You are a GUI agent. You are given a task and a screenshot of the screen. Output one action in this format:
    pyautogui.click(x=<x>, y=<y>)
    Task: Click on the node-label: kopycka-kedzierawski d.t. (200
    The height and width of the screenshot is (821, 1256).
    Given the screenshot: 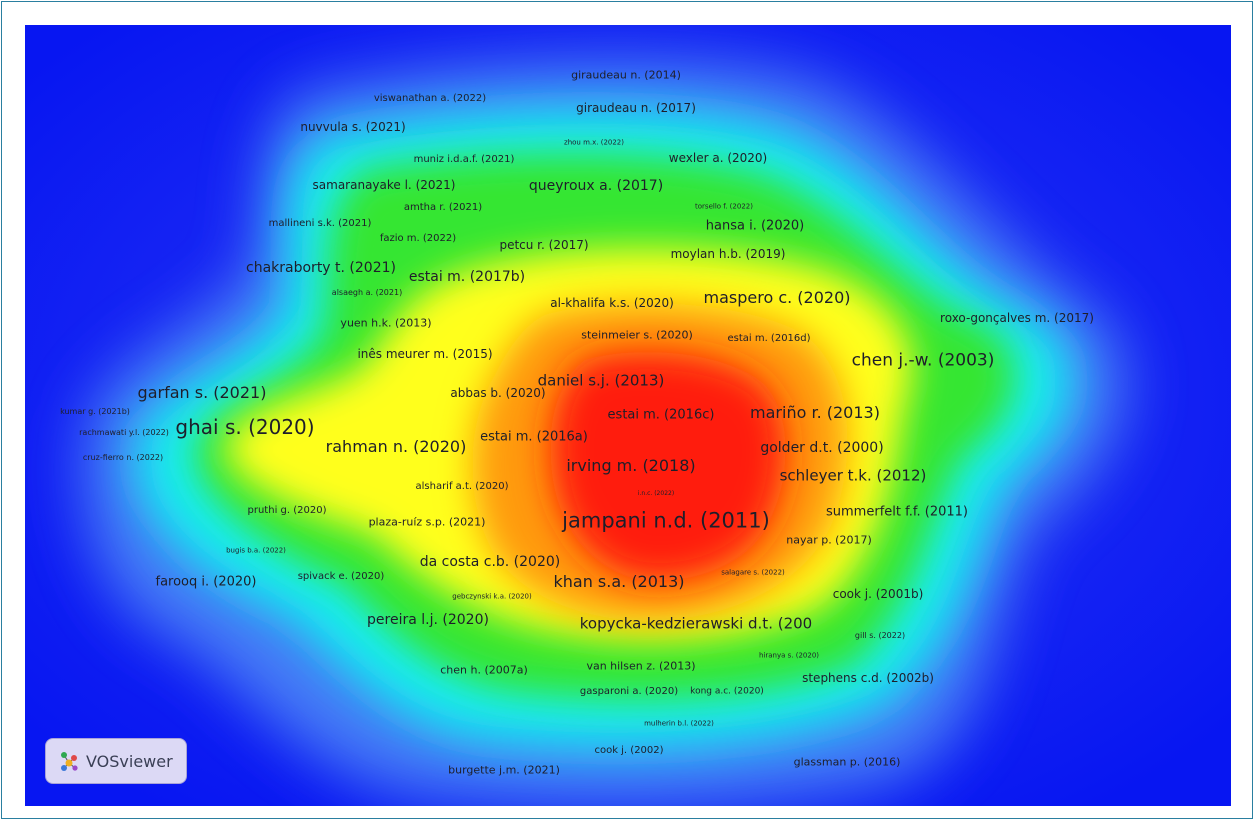 What is the action you would take?
    pyautogui.click(x=696, y=623)
    